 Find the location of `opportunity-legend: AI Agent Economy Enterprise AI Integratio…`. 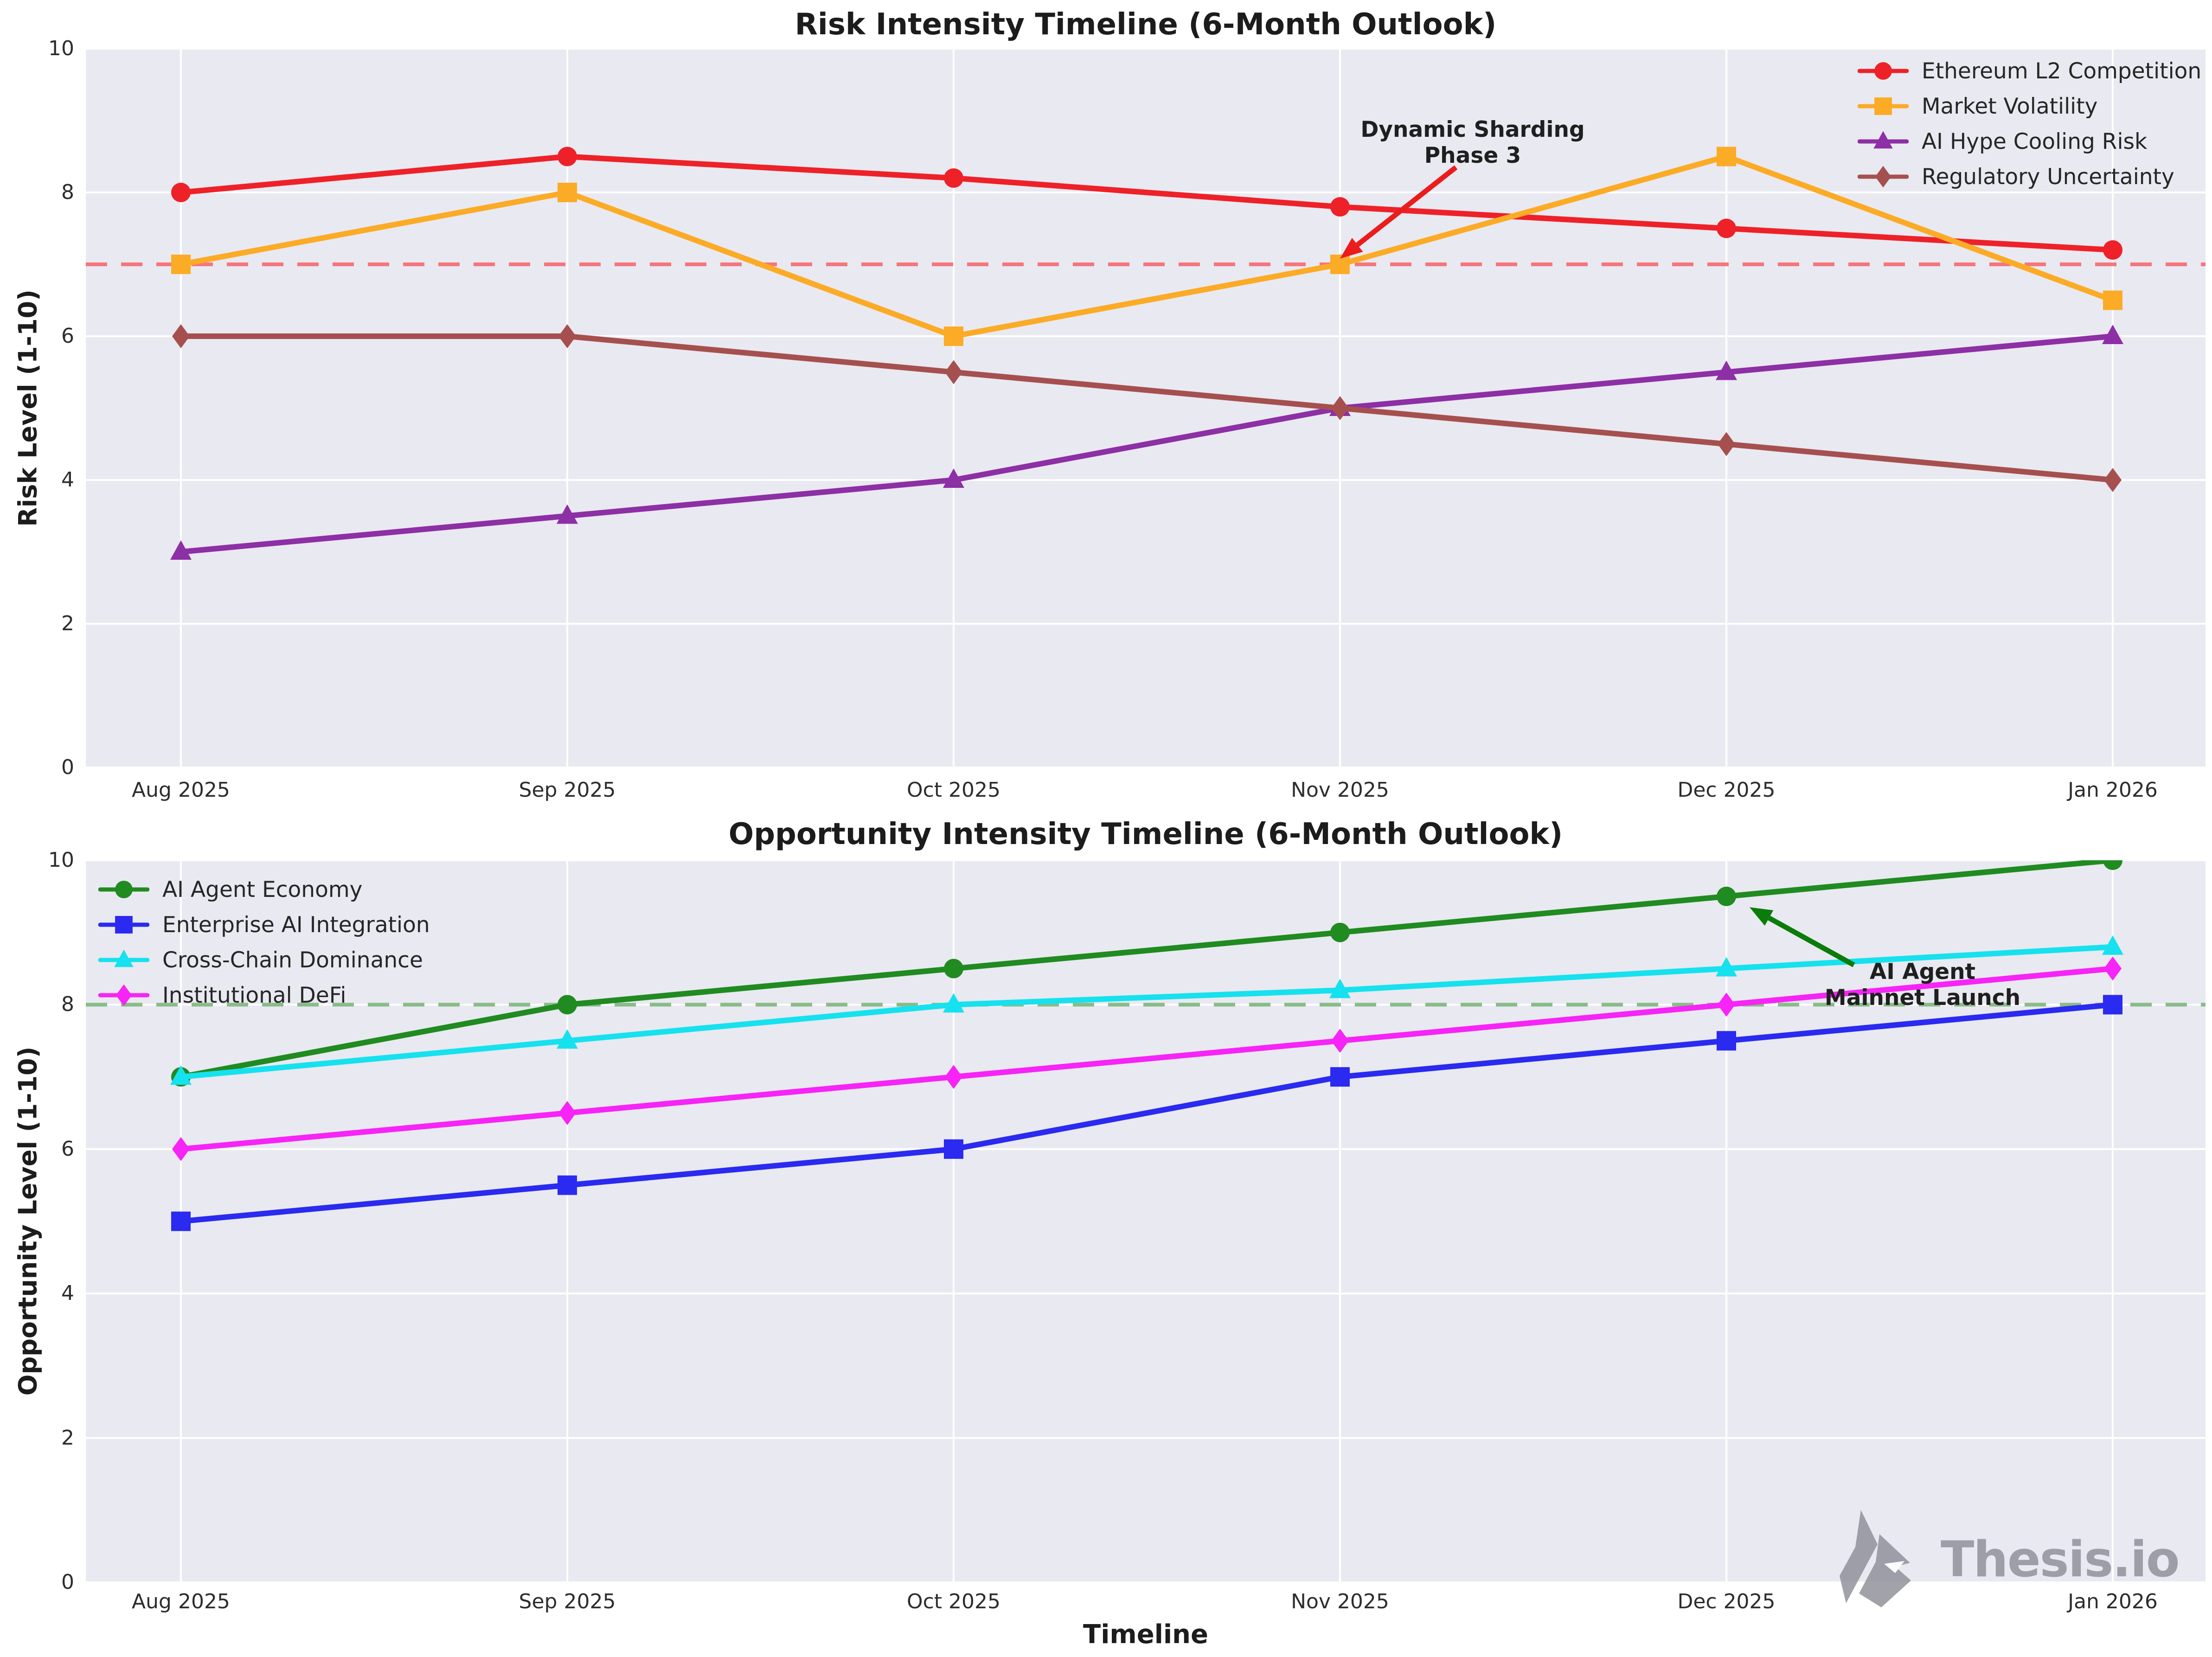

opportunity-legend: AI Agent Economy Enterprise AI Integratio… is located at coordinates (264, 947).